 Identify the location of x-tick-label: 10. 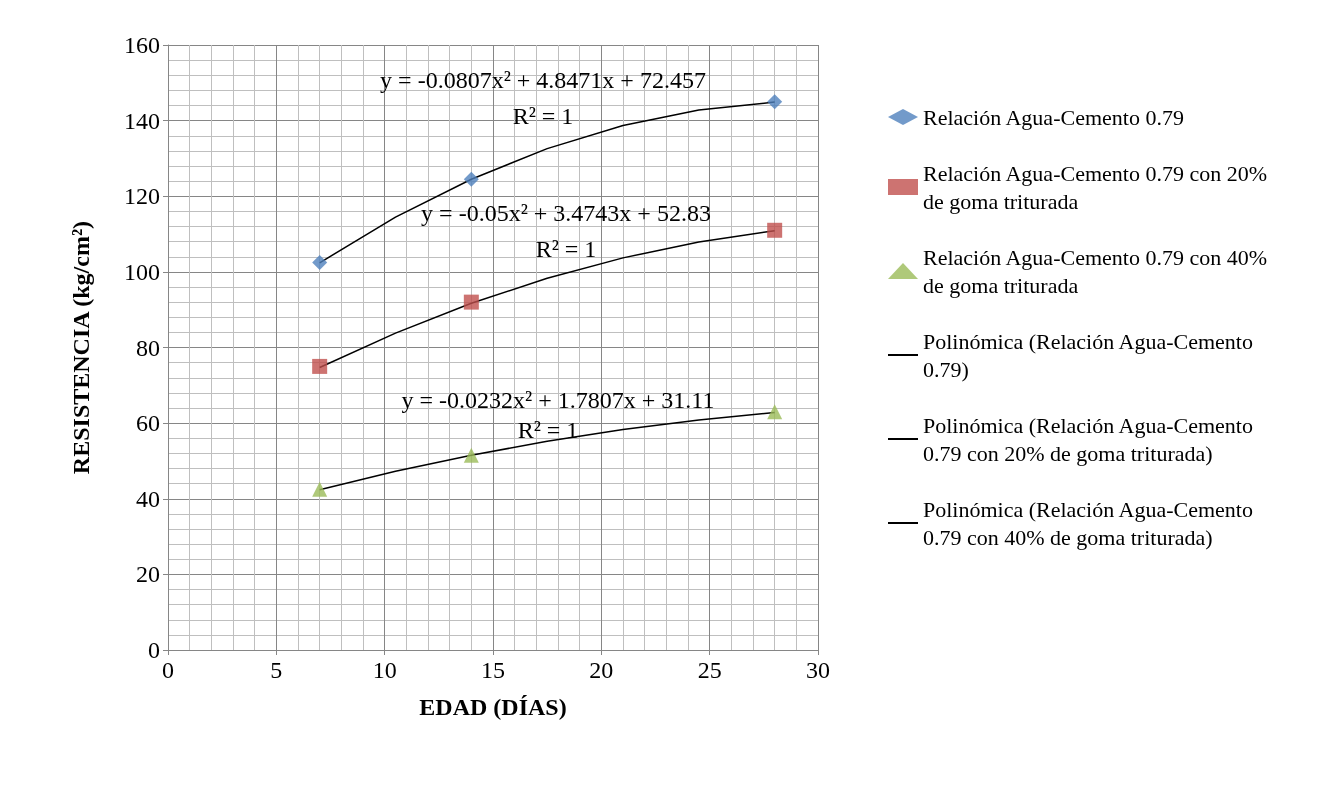
(384, 670).